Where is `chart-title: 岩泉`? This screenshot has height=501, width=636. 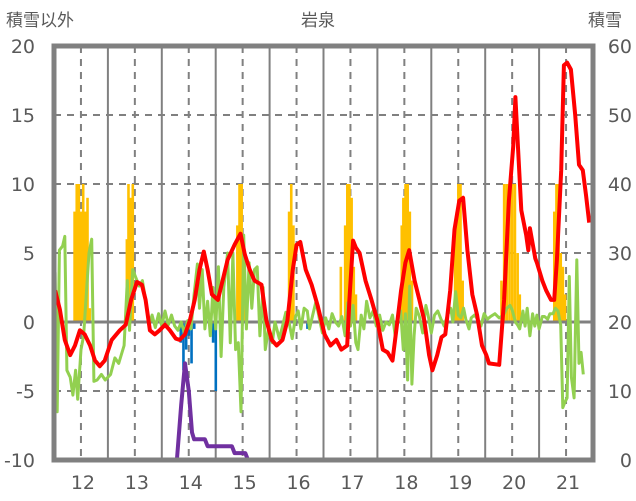
chart-title: 岩泉 is located at coordinates (318, 21).